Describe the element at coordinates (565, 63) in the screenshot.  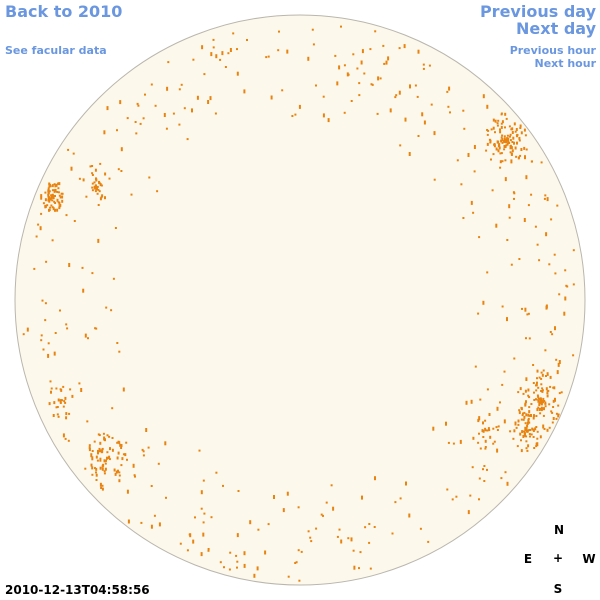
I see `next-hour-link: Next hour` at that location.